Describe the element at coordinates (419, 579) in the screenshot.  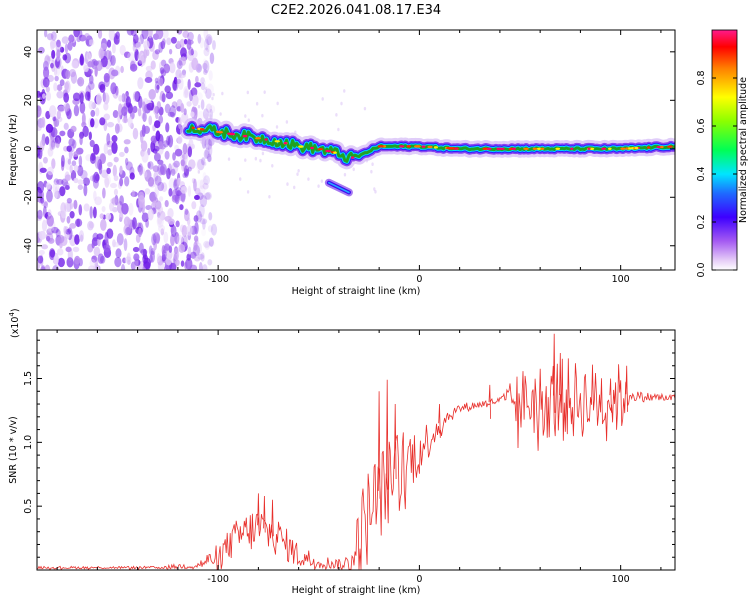
I see `snr-xtick-label: 0` at that location.